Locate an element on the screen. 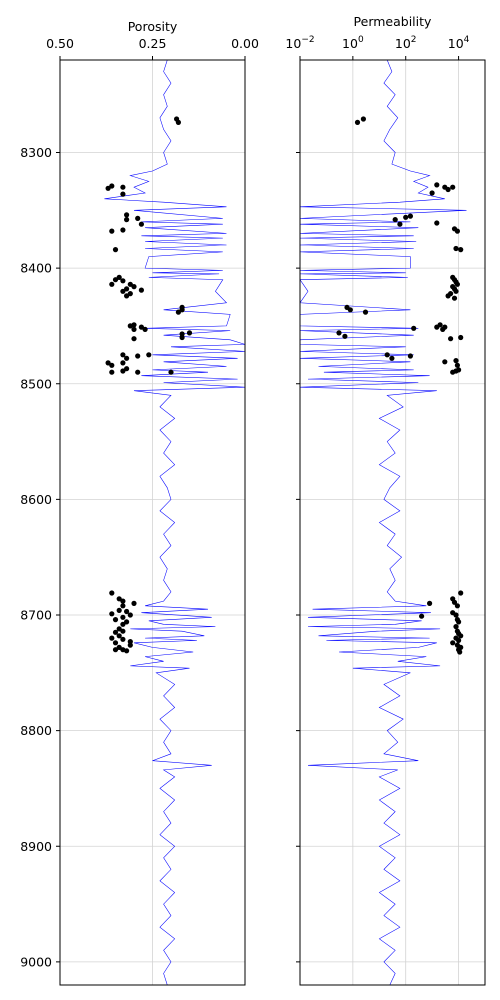  x-tick-label: 10⁰ is located at coordinates (353, 43).